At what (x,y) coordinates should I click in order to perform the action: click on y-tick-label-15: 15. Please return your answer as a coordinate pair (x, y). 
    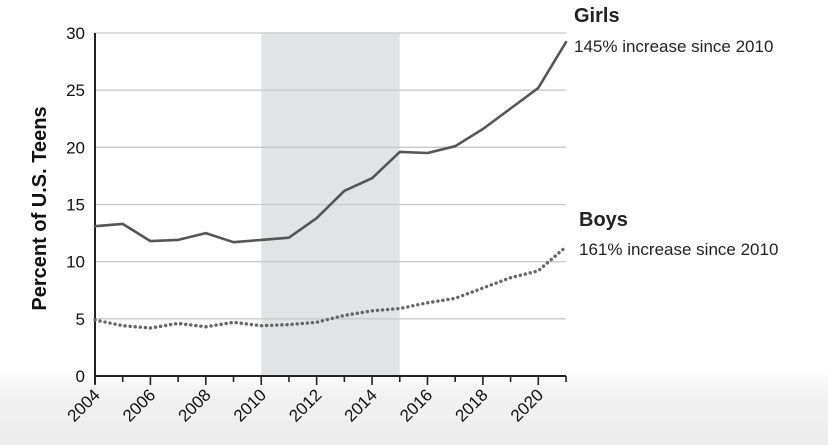
    Looking at the image, I should click on (75, 205).